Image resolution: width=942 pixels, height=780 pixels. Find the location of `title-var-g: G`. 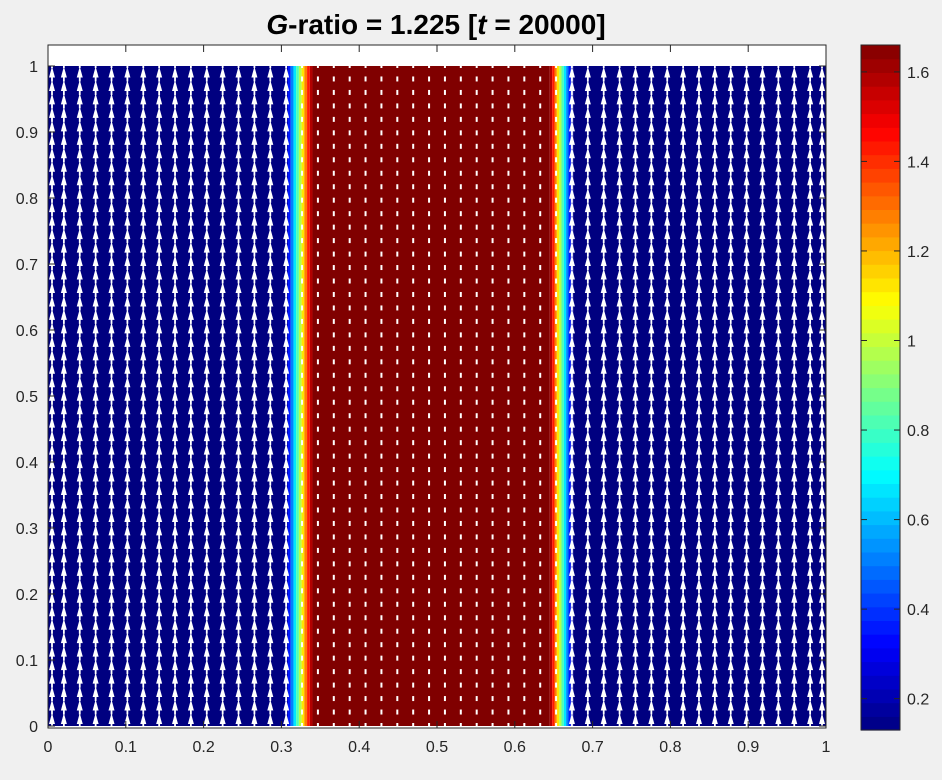

title-var-g: G is located at coordinates (277, 24).